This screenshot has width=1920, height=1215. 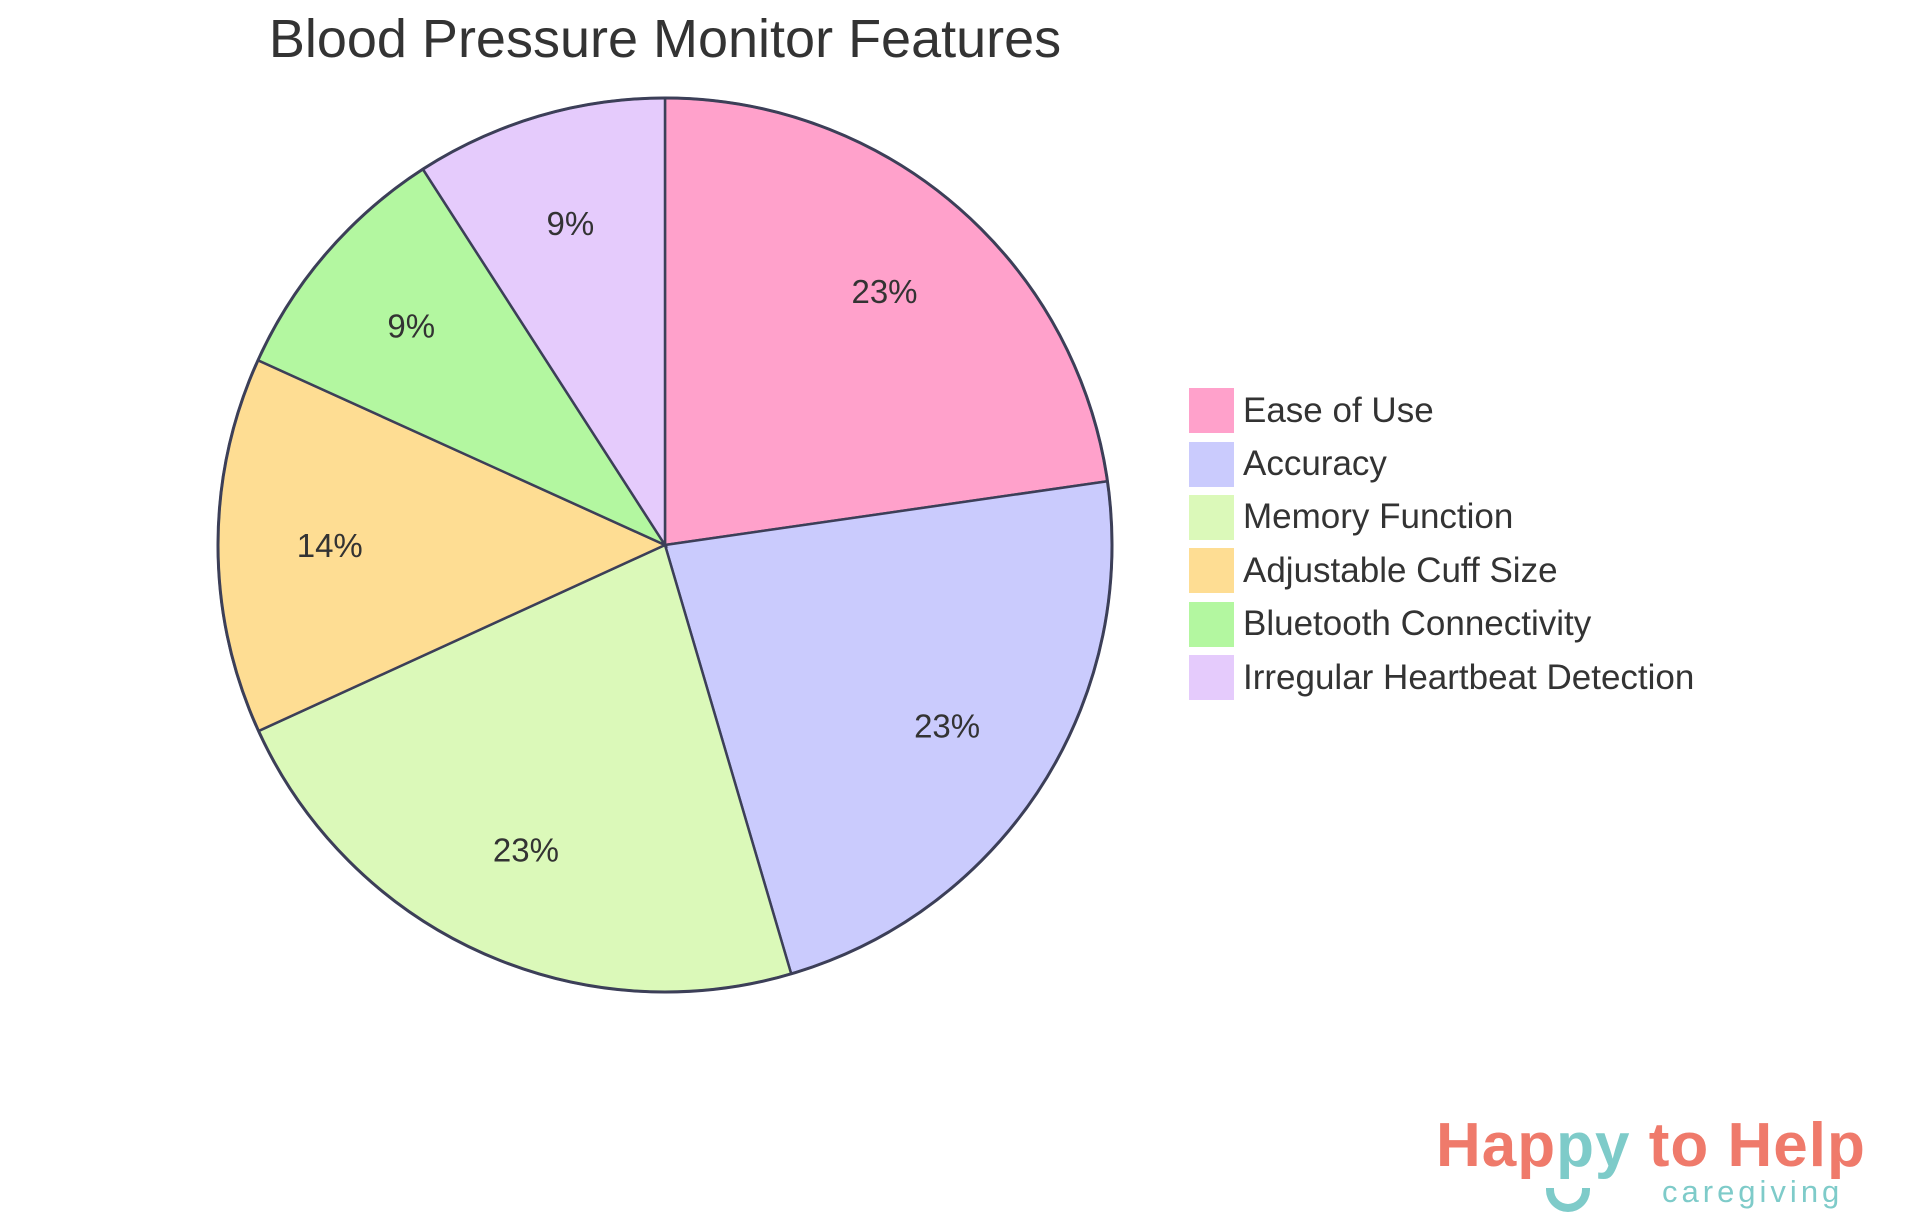 What do you see at coordinates (1469, 677) in the screenshot?
I see `legend-label: Irregular Heartbeat Detection` at bounding box center [1469, 677].